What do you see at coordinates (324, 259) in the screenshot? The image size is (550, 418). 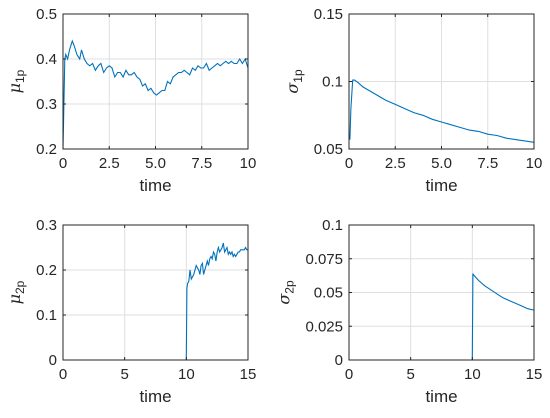 I see `y-tick-label: 0.075` at bounding box center [324, 259].